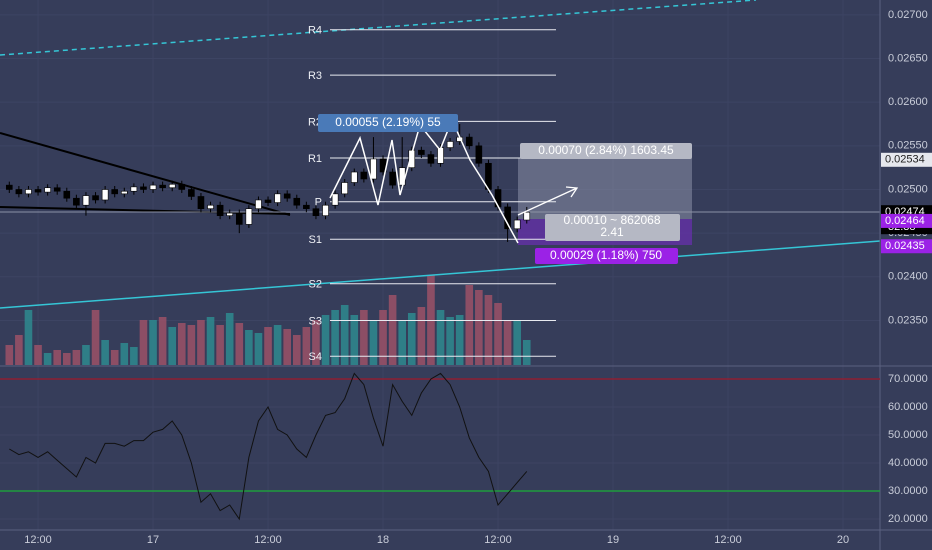 This screenshot has width=932, height=550. What do you see at coordinates (268, 320) in the screenshot?
I see `volume` at bounding box center [268, 320].